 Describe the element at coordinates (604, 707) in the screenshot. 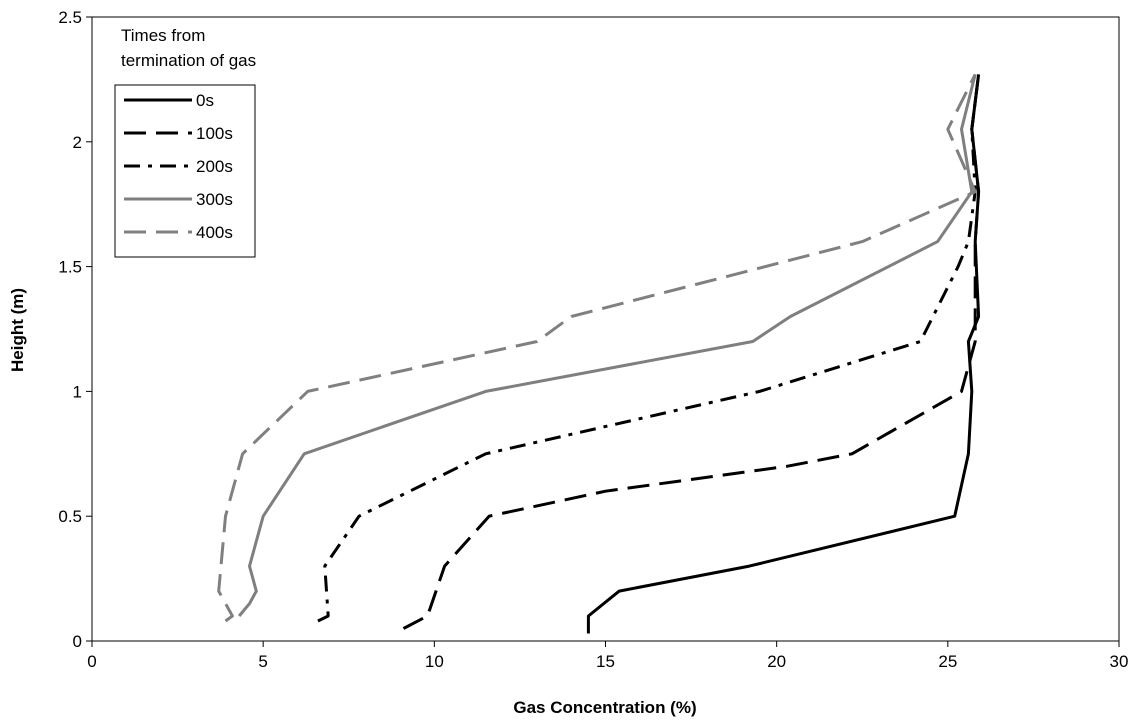

I see `x-axis-title: Gas Concentration (%)` at that location.